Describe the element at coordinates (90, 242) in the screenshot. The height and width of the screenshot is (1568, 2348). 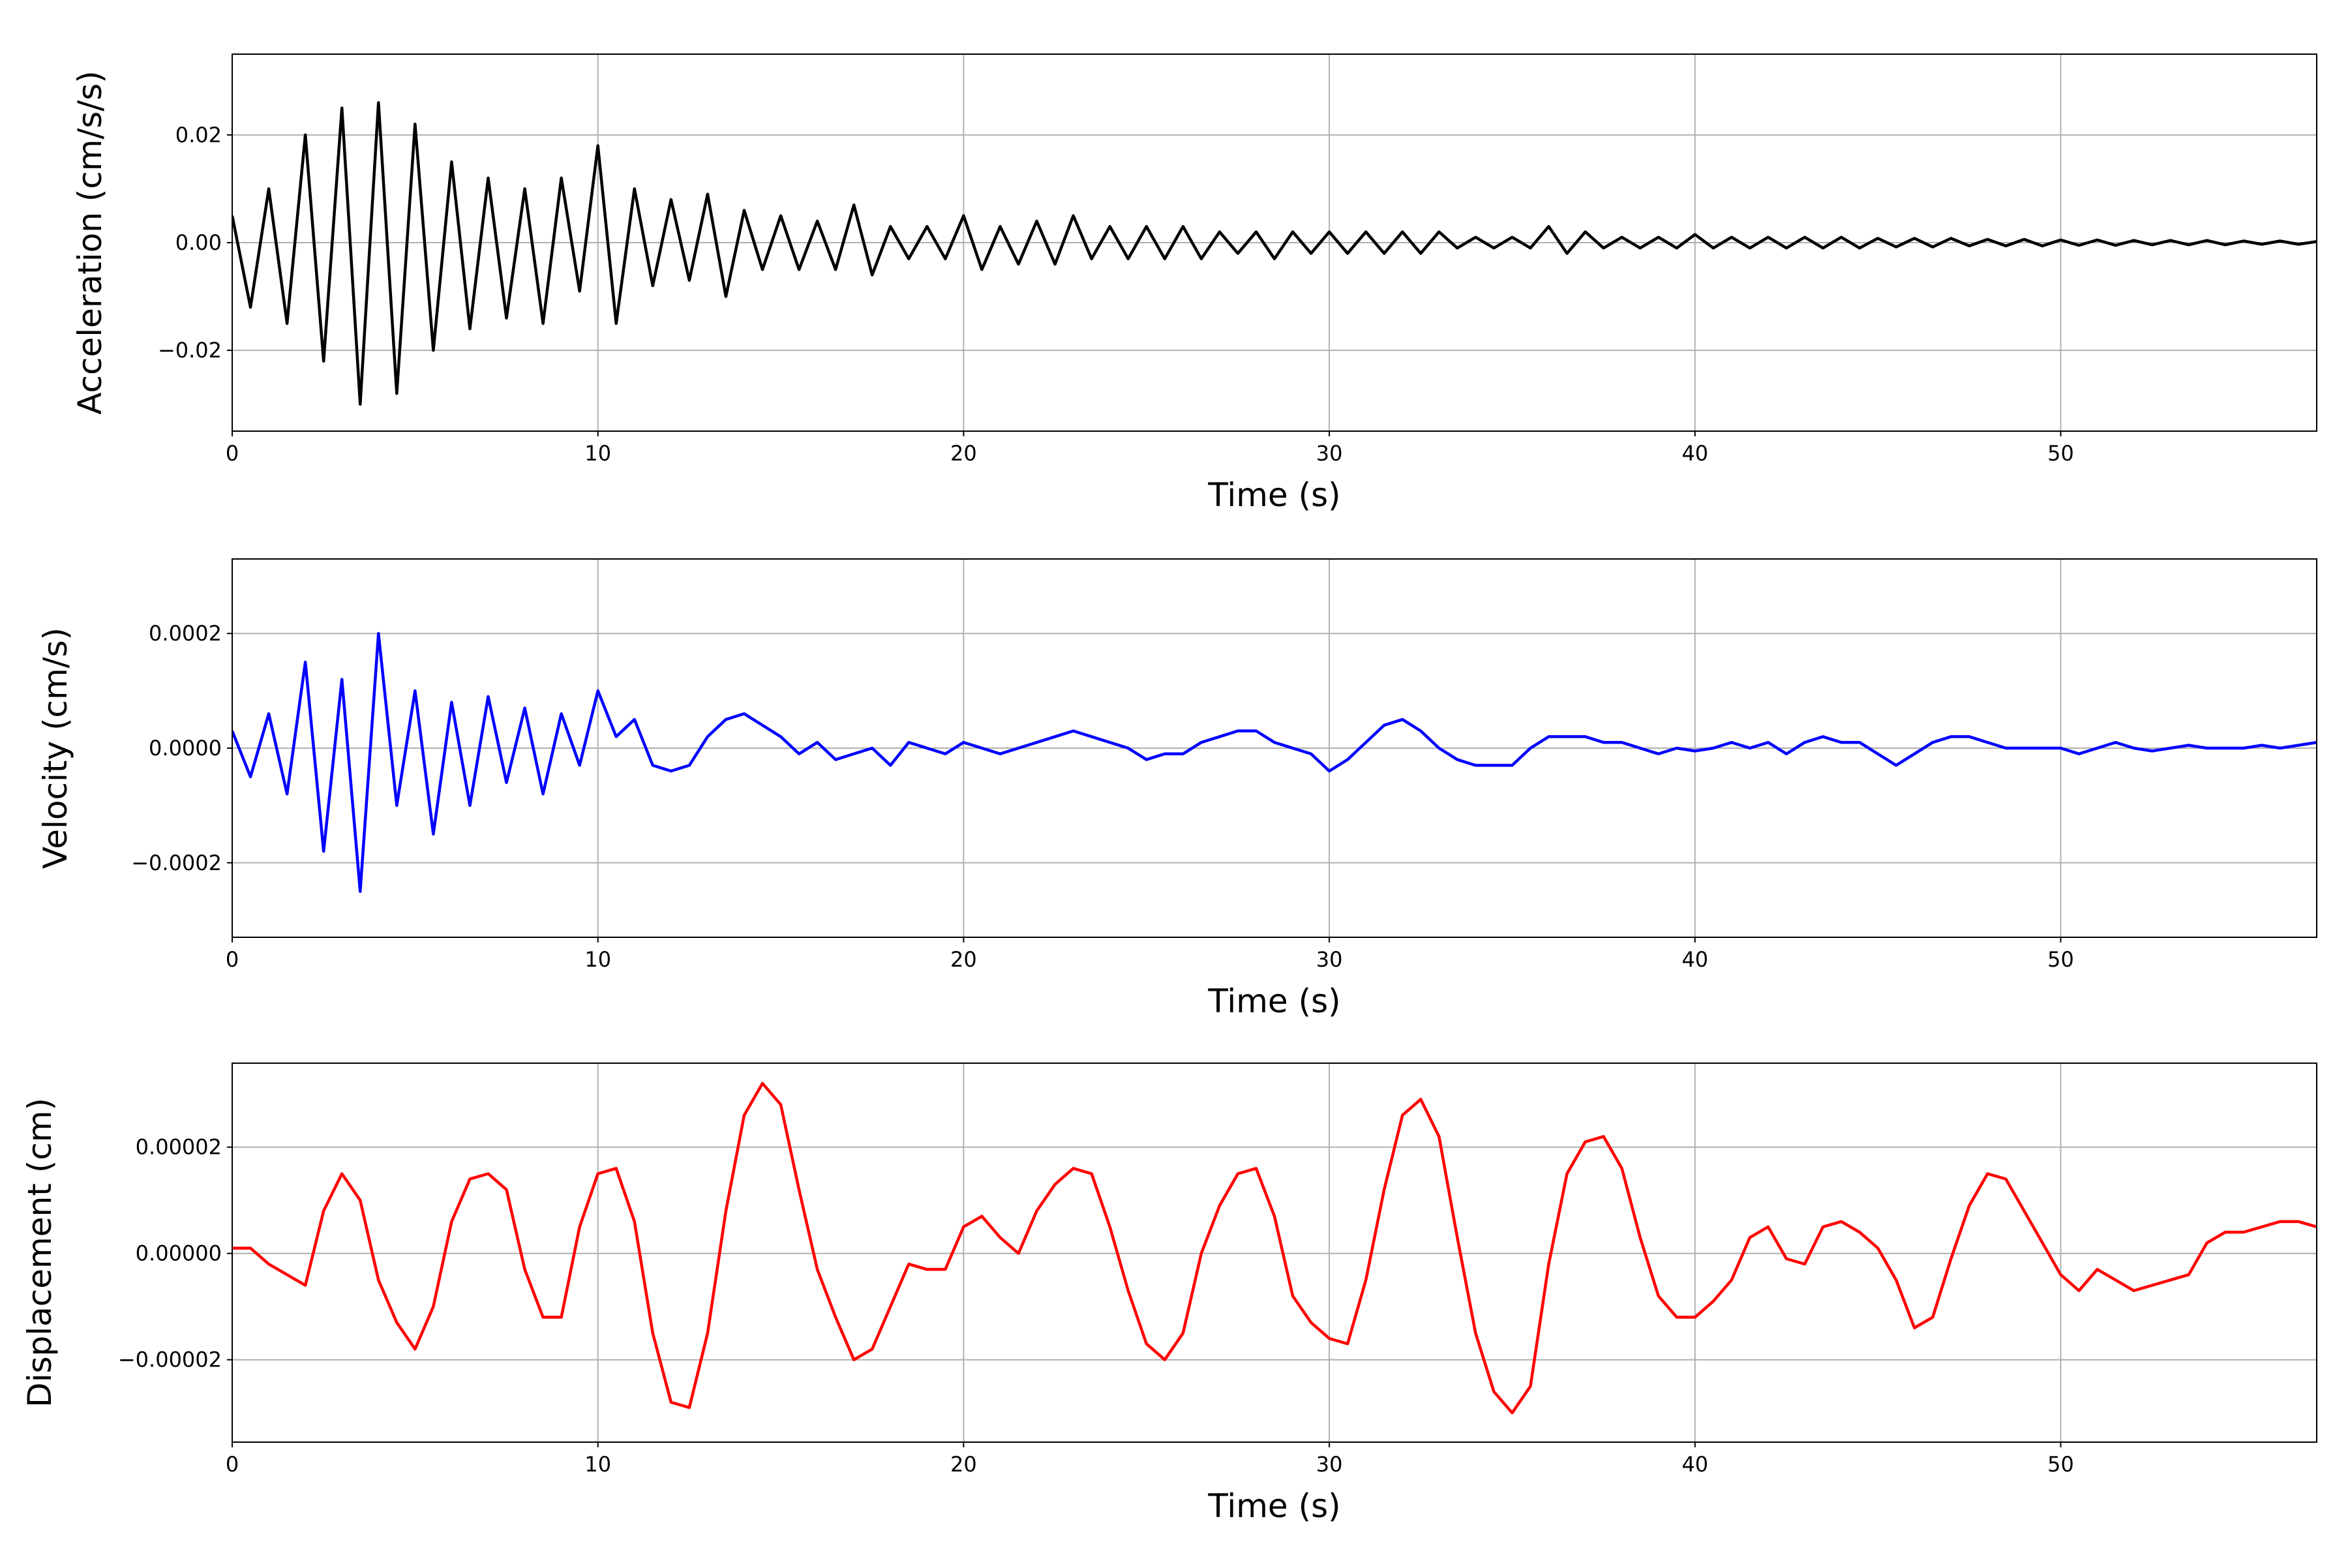
I see `y-axis-label: Acceleration (cm/s/s)` at that location.